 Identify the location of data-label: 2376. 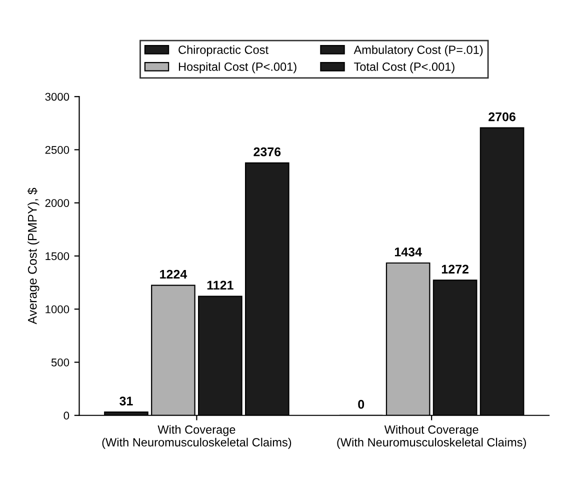
(267, 151).